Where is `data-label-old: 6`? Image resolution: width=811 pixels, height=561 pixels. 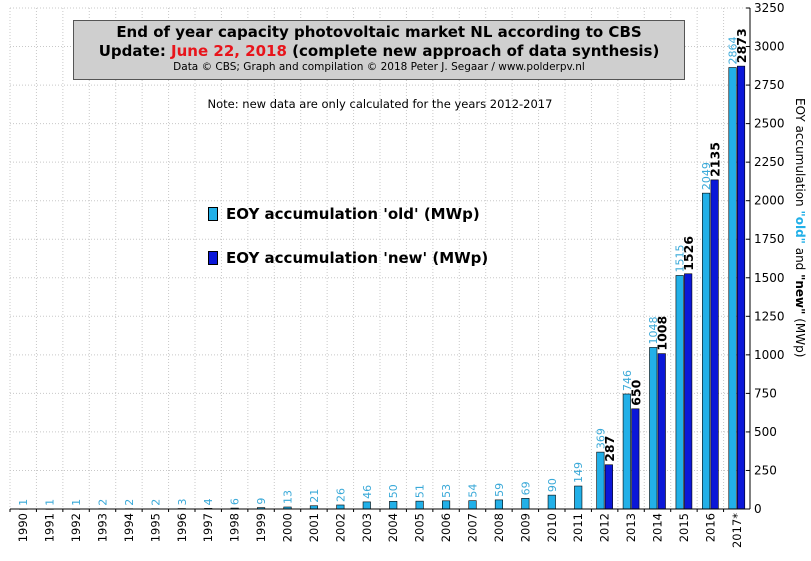
data-label-old: 6 is located at coordinates (235, 501).